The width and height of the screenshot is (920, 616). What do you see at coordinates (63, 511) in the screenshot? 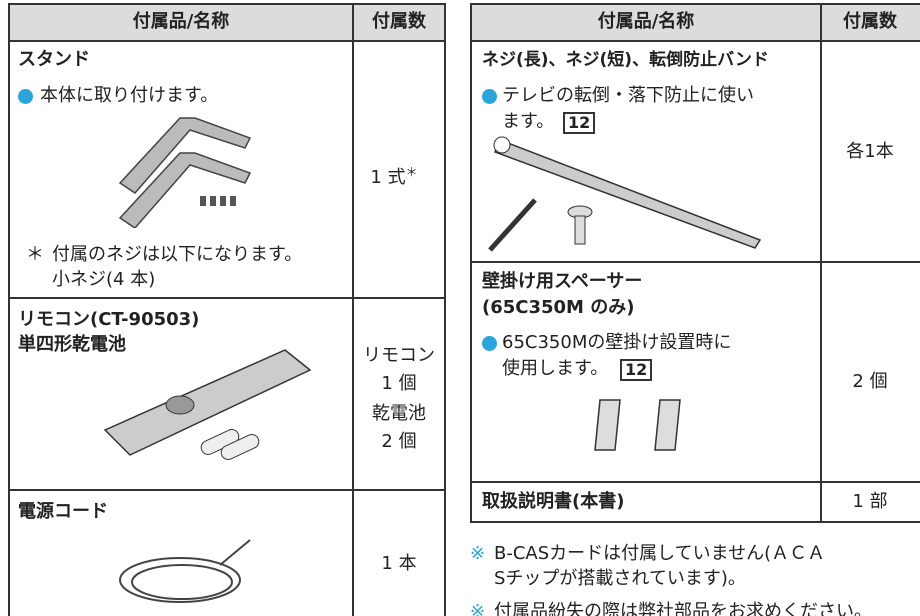
I see `item-name: 電源コード` at bounding box center [63, 511].